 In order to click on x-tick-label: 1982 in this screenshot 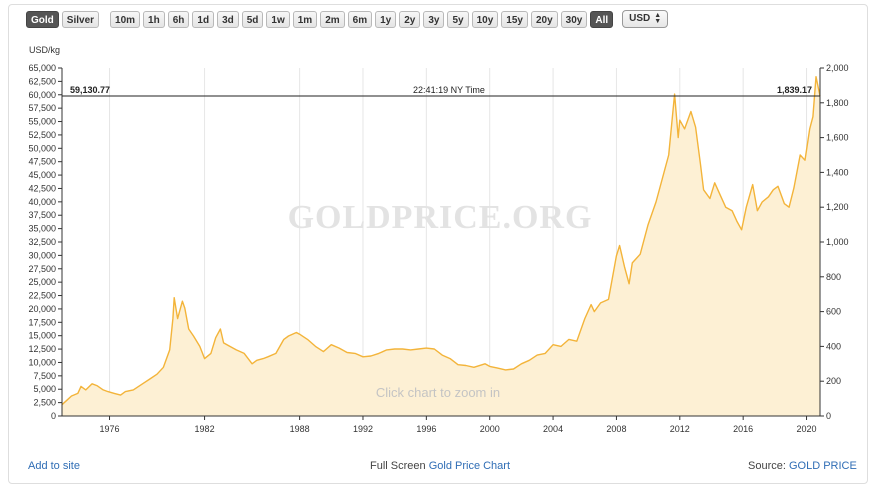, I will do `click(205, 429)`.